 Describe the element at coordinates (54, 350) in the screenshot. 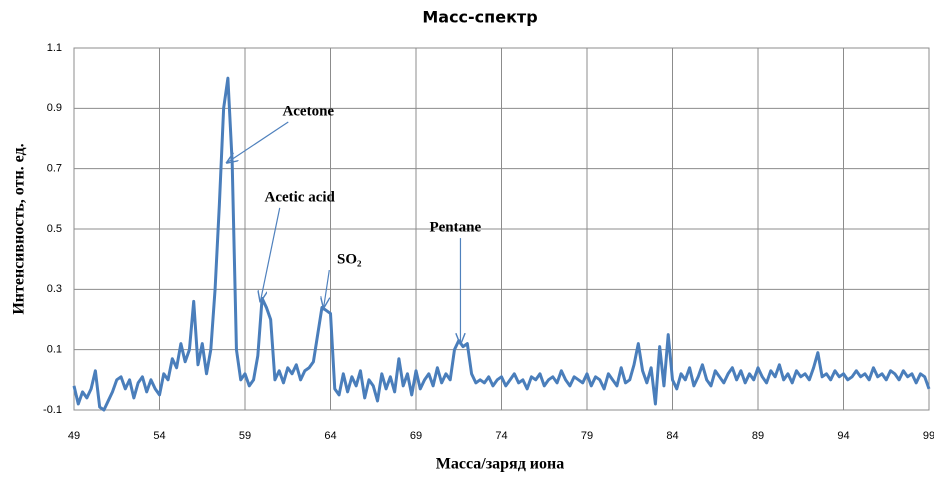

I see `y-tick-label: 0.1` at that location.